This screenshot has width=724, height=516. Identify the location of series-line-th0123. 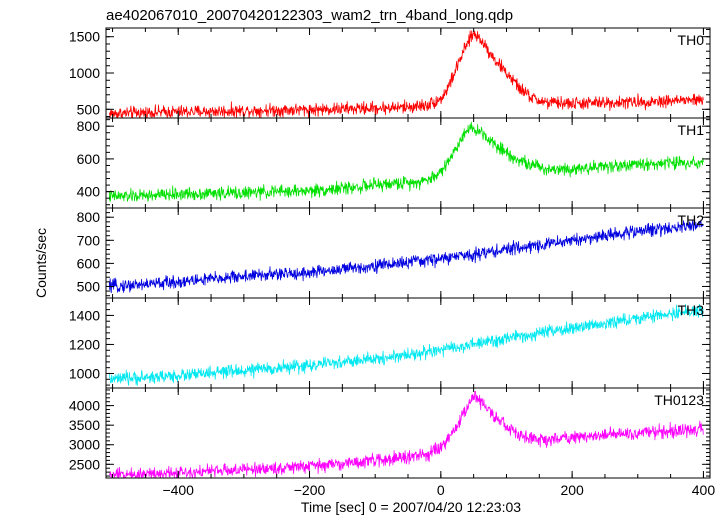
(406, 434).